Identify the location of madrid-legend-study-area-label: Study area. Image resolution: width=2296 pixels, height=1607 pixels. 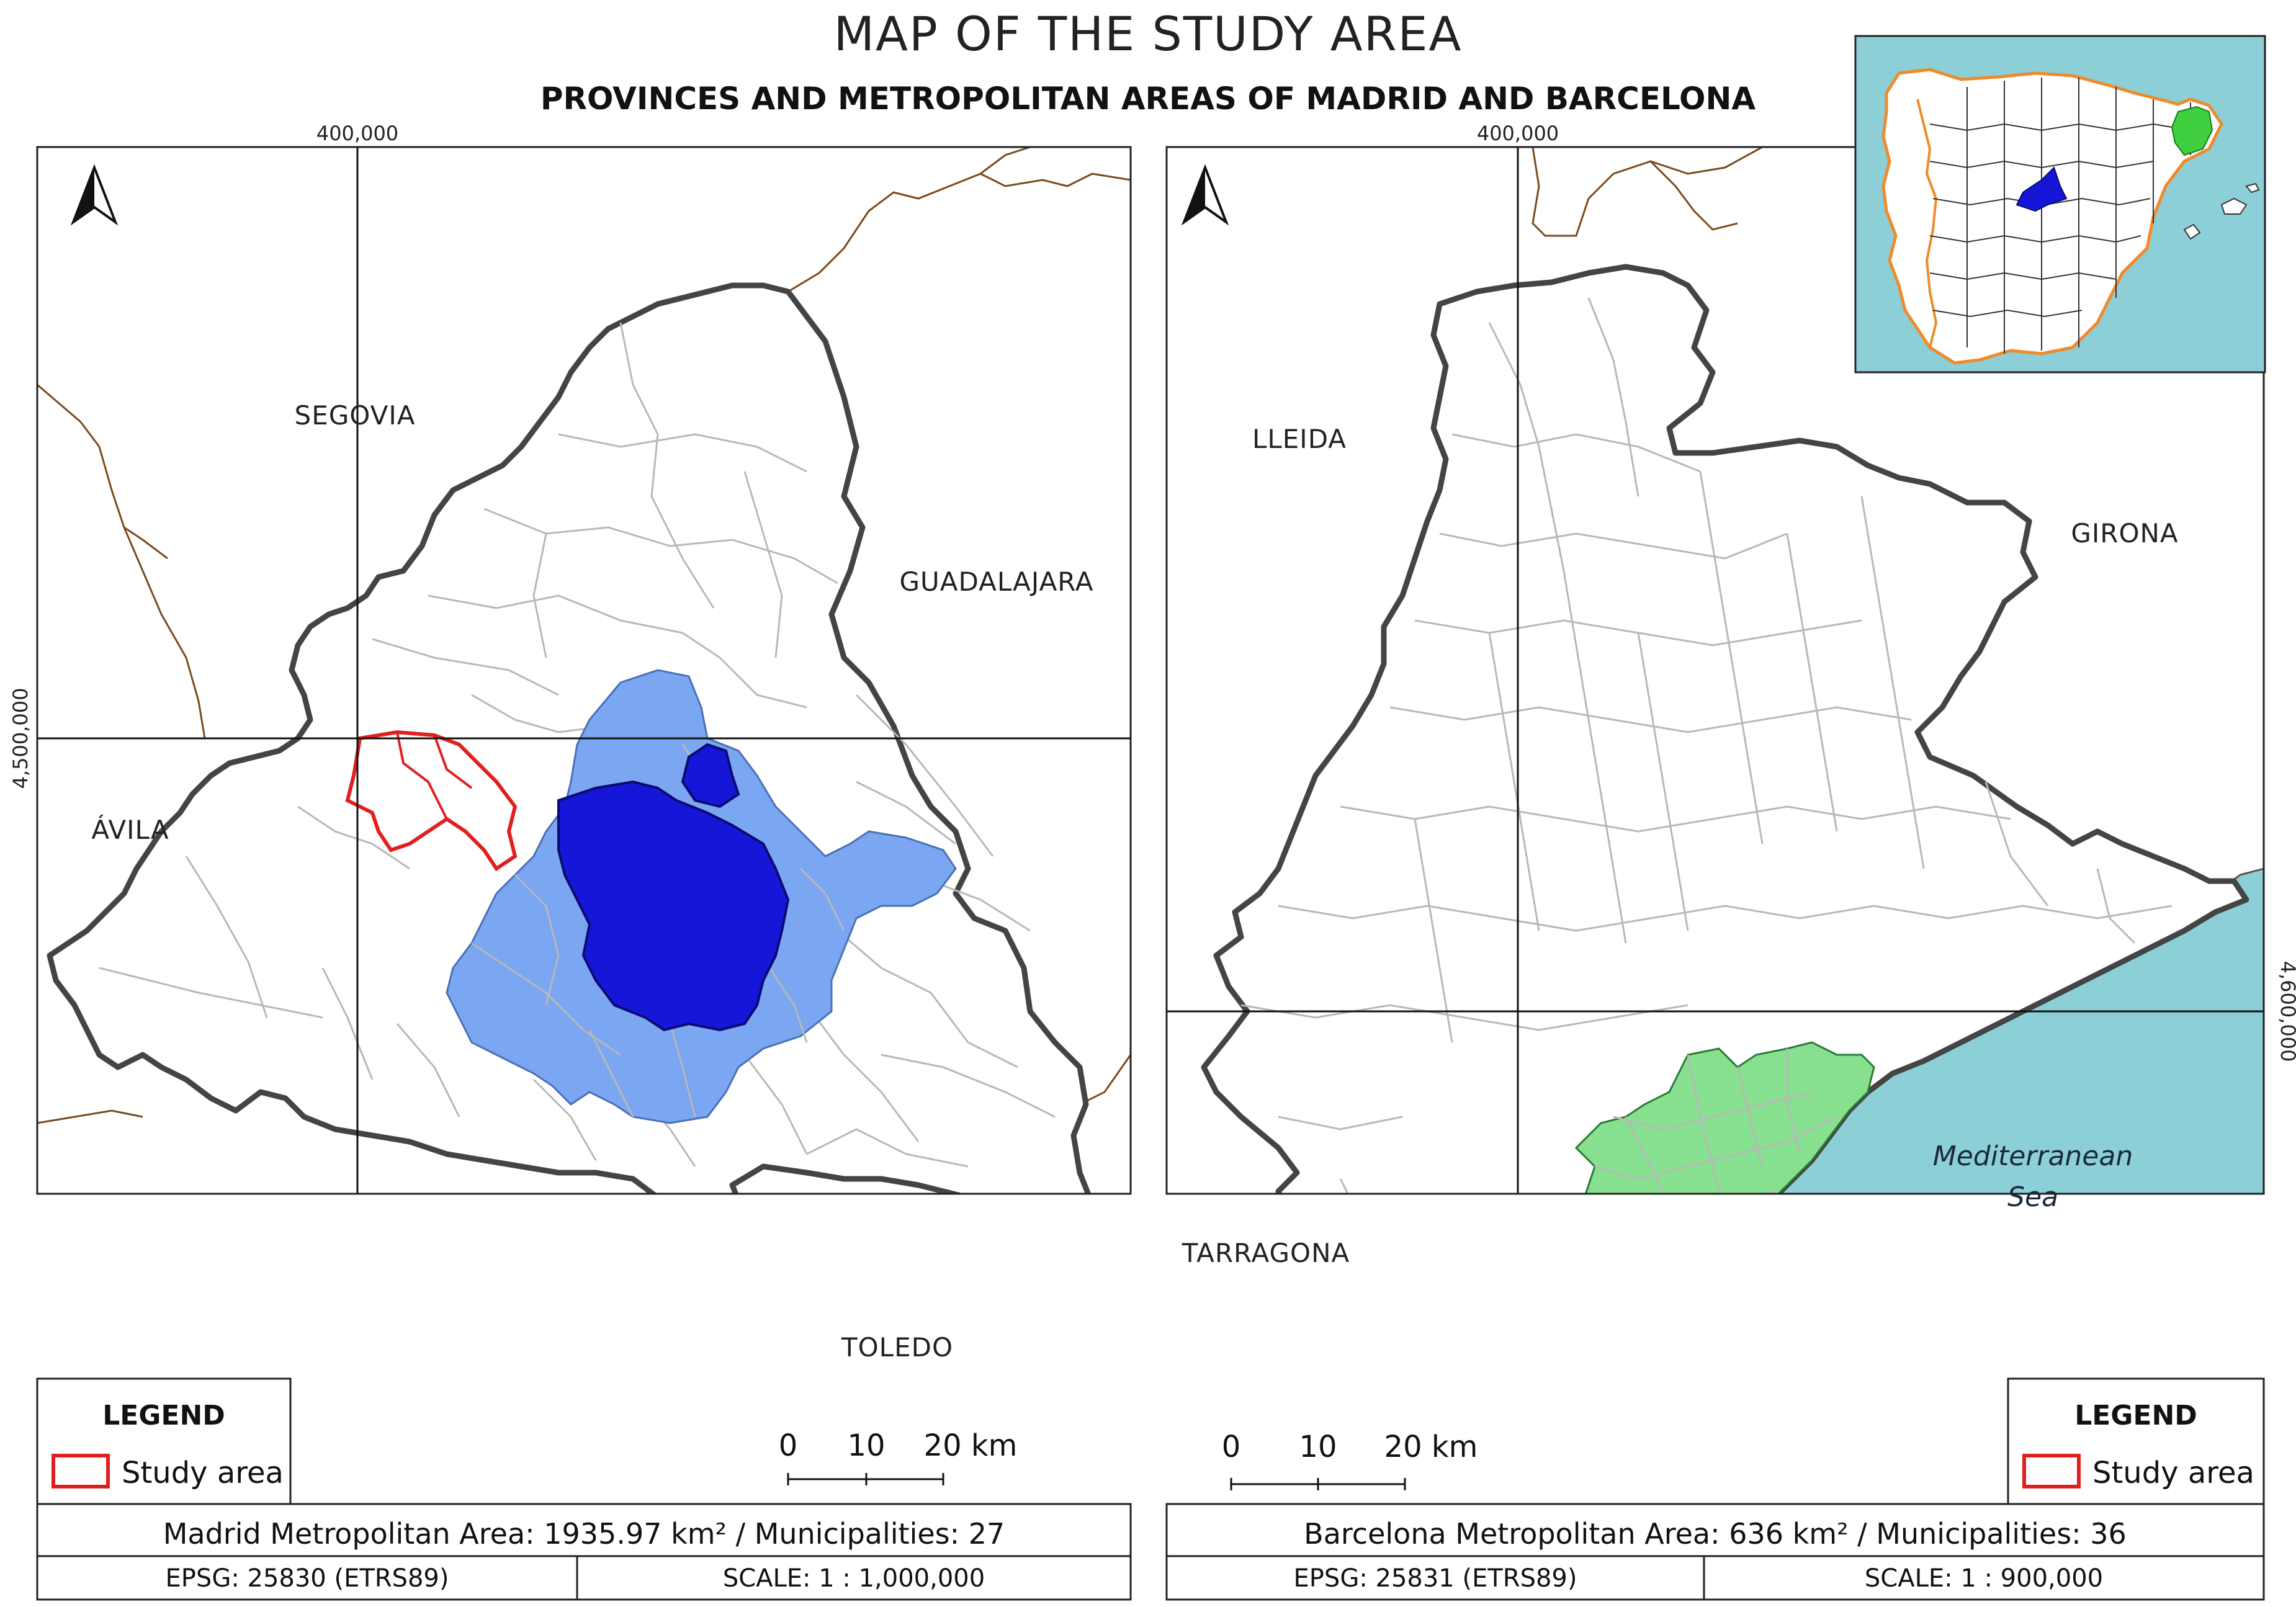
(203, 1473).